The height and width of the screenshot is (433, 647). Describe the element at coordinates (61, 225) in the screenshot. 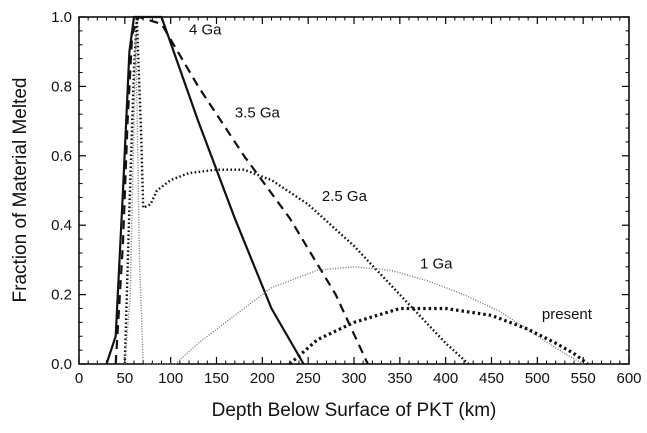

I see `y-tick-label: 0.4` at that location.